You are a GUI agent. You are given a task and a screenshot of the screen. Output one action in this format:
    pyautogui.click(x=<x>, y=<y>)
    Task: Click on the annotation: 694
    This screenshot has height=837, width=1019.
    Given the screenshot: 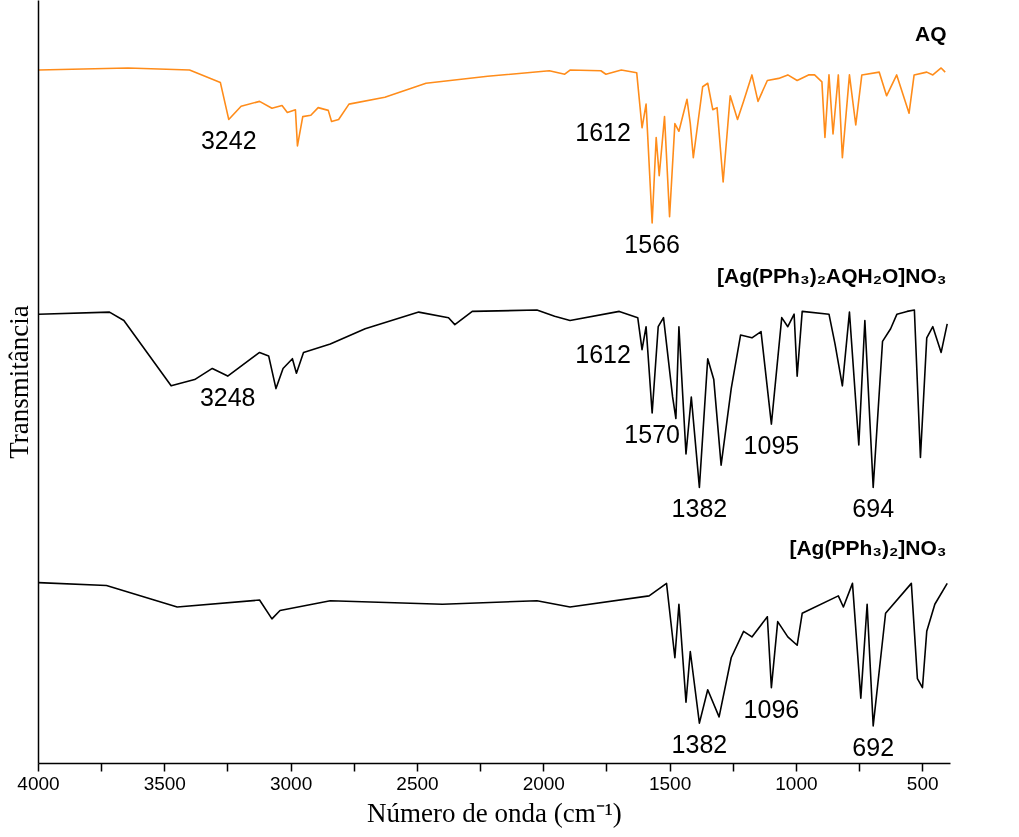 What is the action you would take?
    pyautogui.click(x=873, y=508)
    